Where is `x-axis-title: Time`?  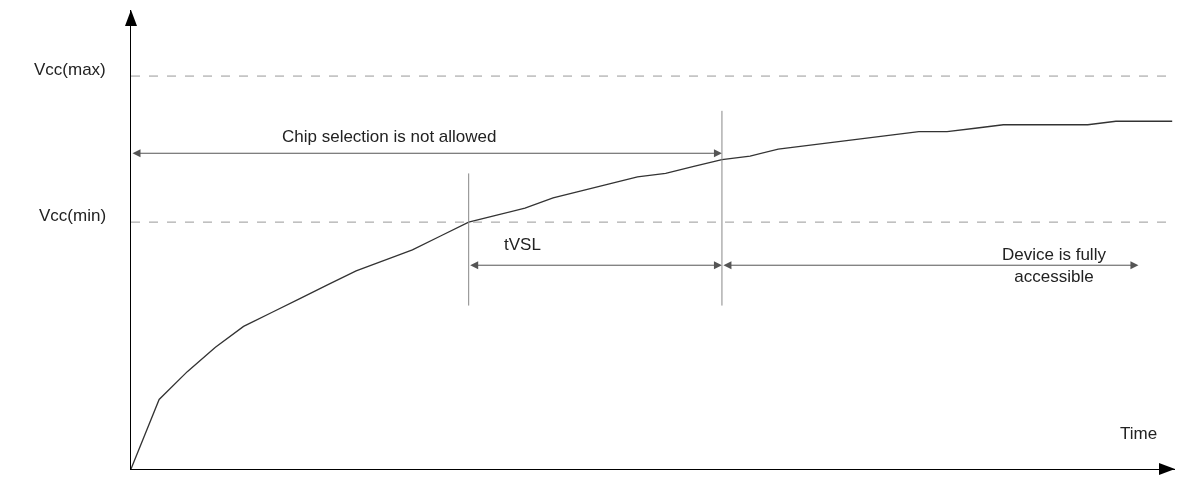
x-axis-title: Time is located at coordinates (1139, 433).